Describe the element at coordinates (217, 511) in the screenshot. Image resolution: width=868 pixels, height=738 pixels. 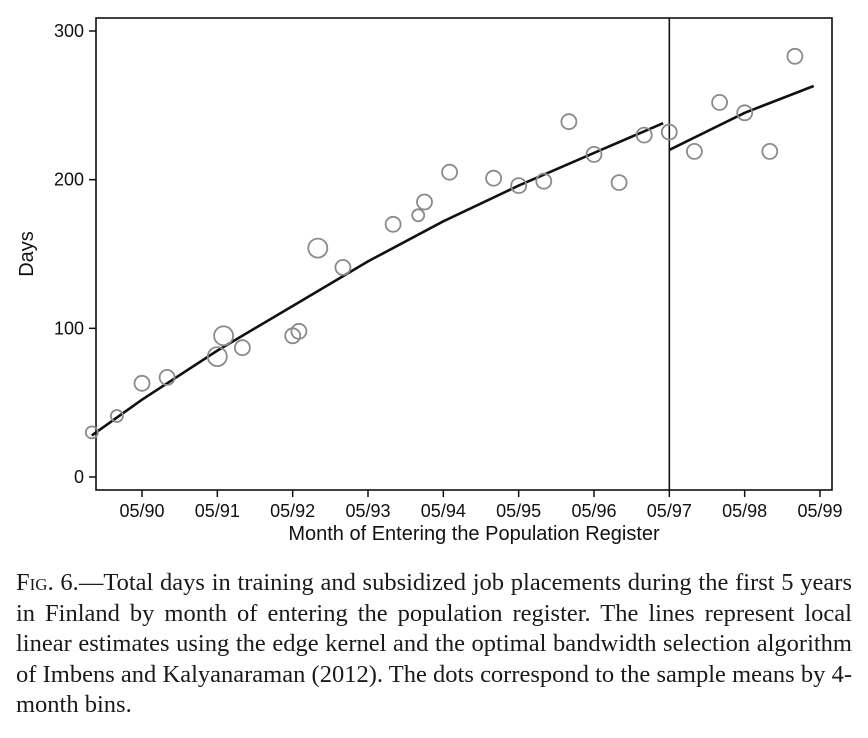
I see `x-tick-label: 05/91` at that location.